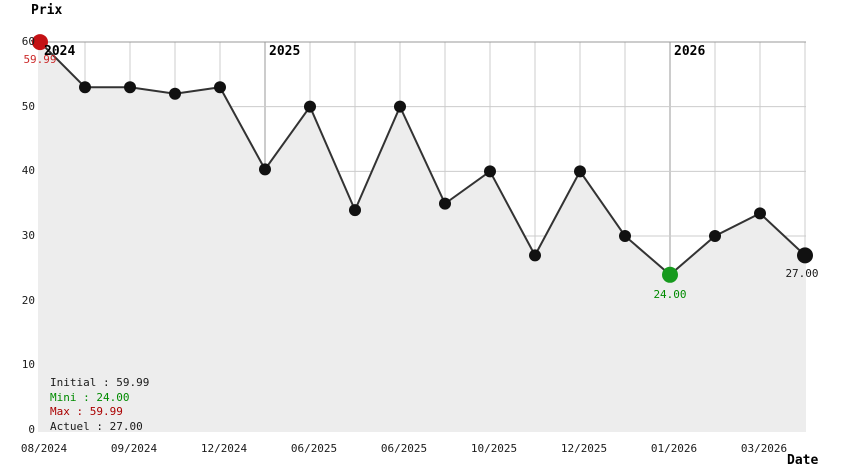 The image size is (844, 474). What do you see at coordinates (47, 10) in the screenshot?
I see `y-axis-title: Prix` at bounding box center [47, 10].